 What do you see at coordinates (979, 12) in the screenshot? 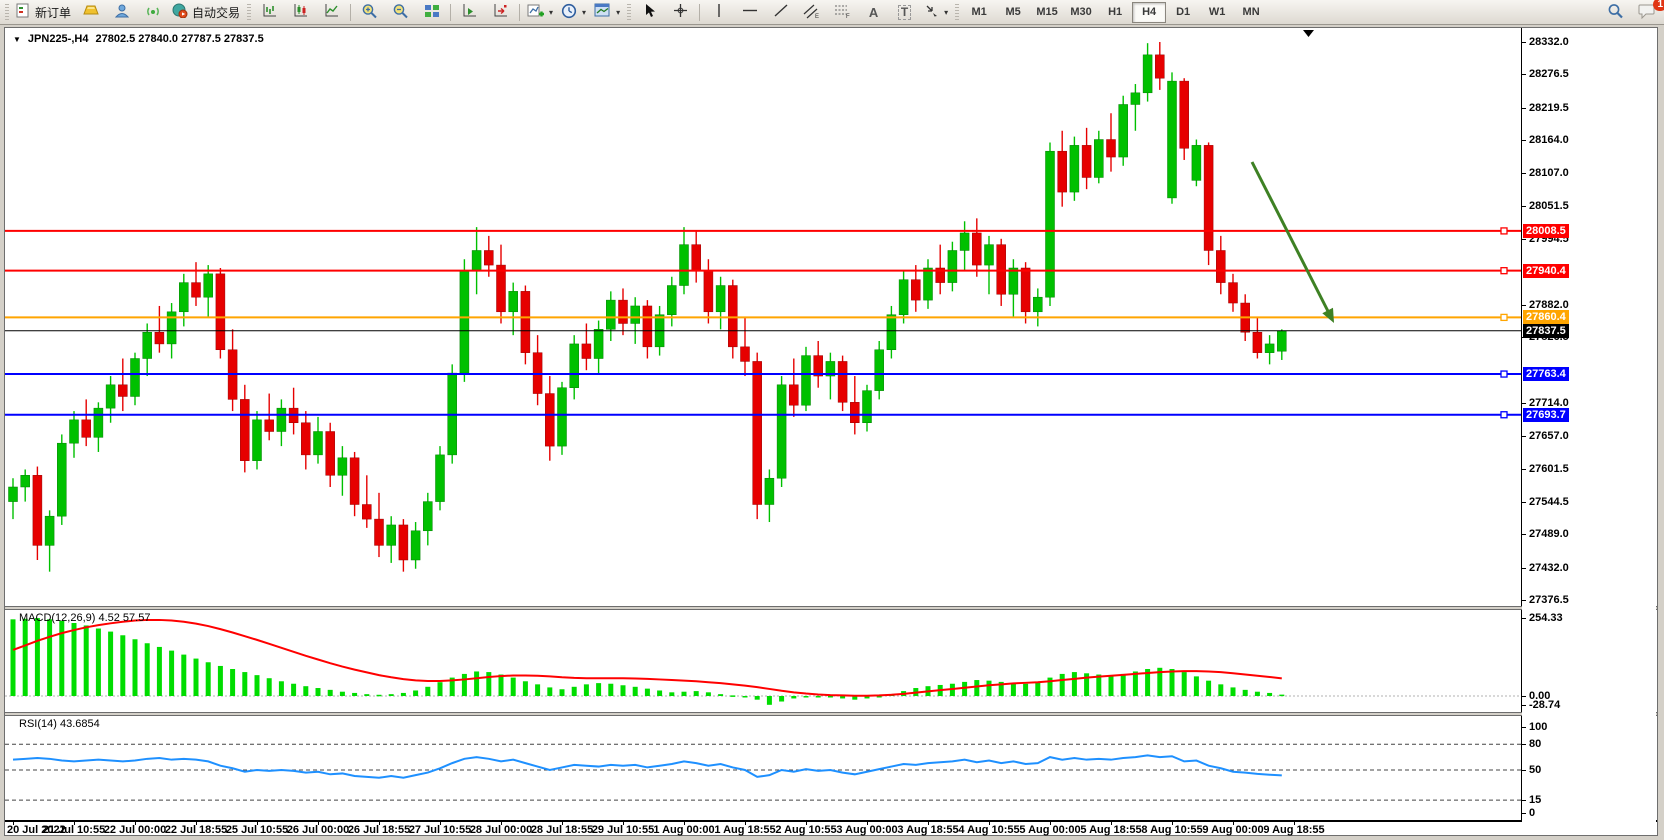
I see `timeframe-m1-button: M1` at bounding box center [979, 12].